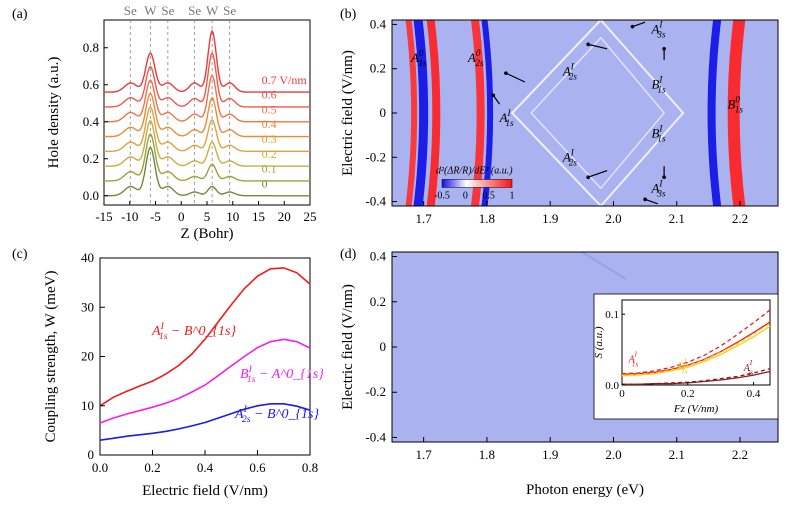 The height and width of the screenshot is (512, 790). Describe the element at coordinates (87, 356) in the screenshot. I see `c-ytick-label: 20` at that location.